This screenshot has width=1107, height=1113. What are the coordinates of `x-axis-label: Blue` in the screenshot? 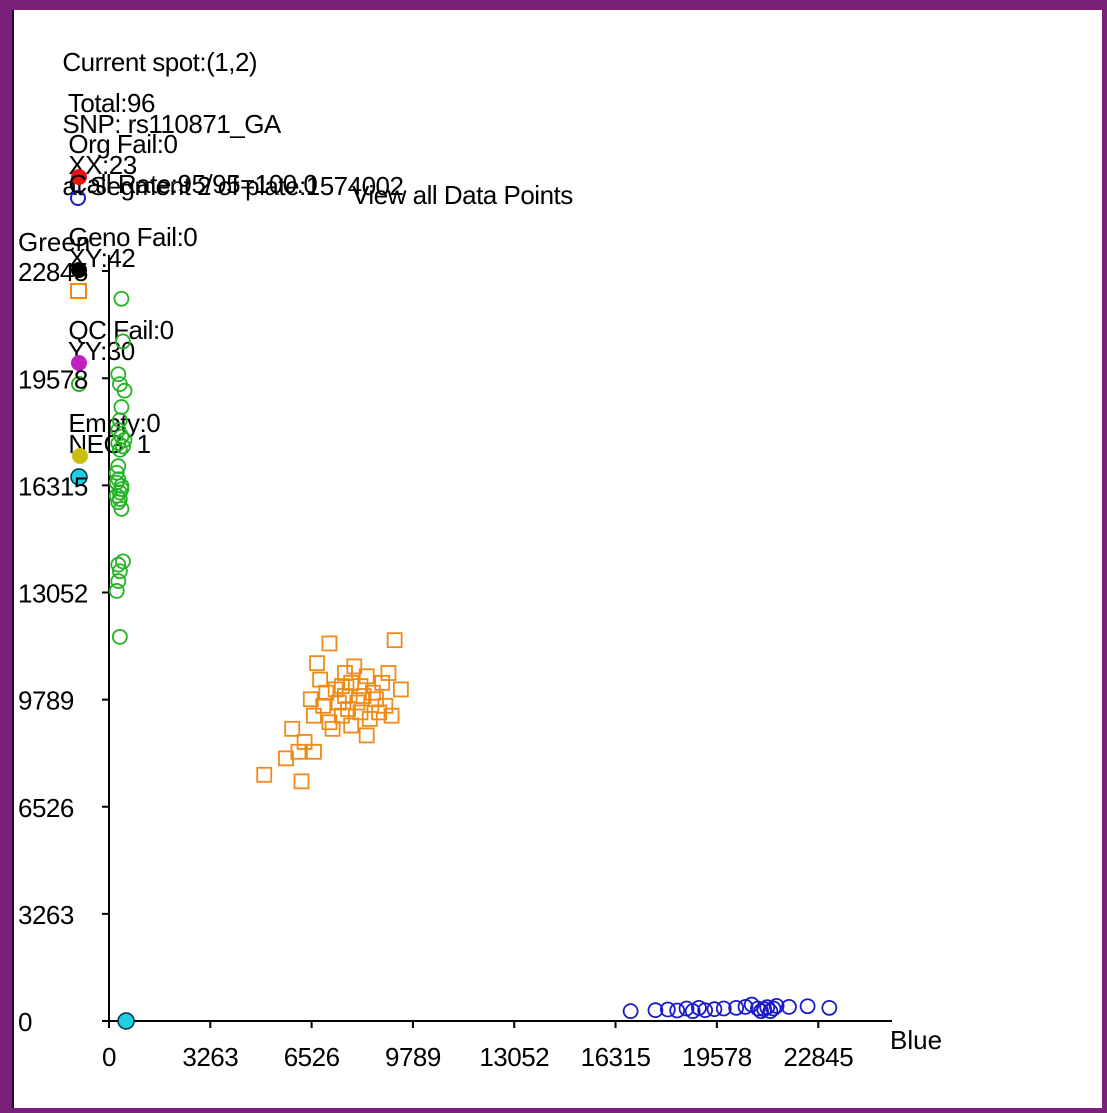 It's located at (916, 1040).